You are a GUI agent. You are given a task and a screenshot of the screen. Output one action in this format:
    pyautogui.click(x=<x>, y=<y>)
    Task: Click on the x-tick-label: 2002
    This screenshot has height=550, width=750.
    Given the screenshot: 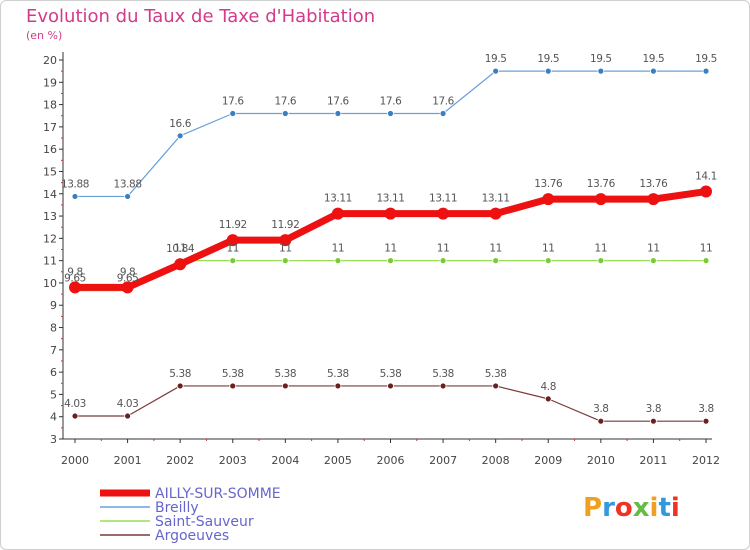 What is the action you would take?
    pyautogui.click(x=180, y=460)
    